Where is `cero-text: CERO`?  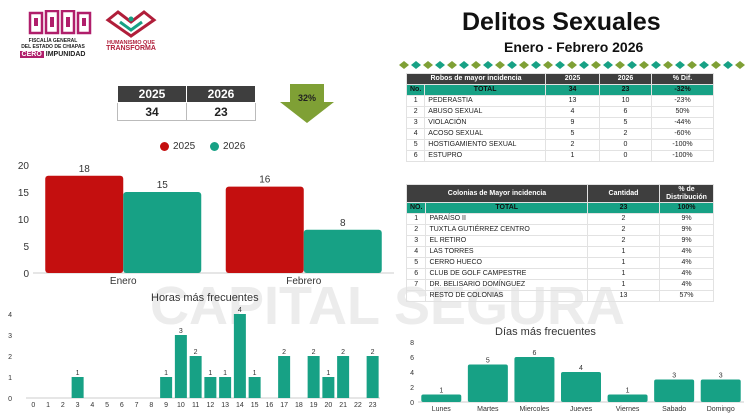 cero-text: CERO is located at coordinates (31, 54).